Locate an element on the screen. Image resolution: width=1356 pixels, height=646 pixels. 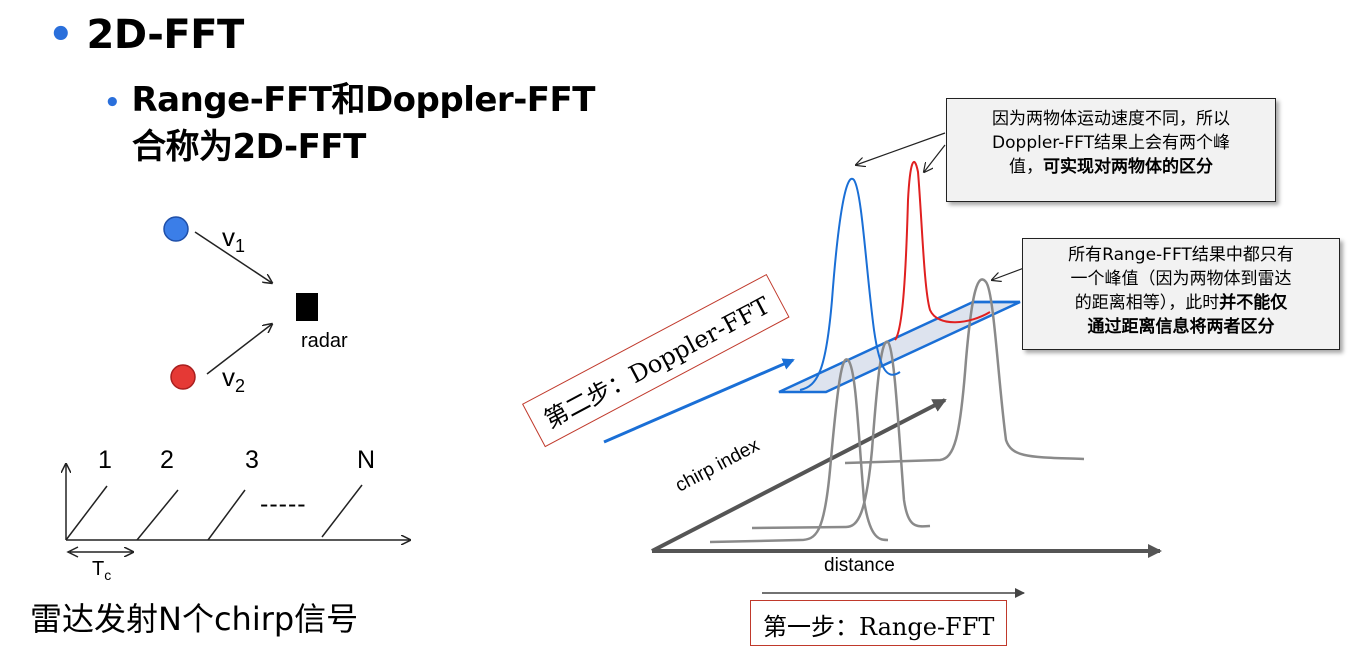
tc-arrow-left-head is located at coordinates (72, 552).